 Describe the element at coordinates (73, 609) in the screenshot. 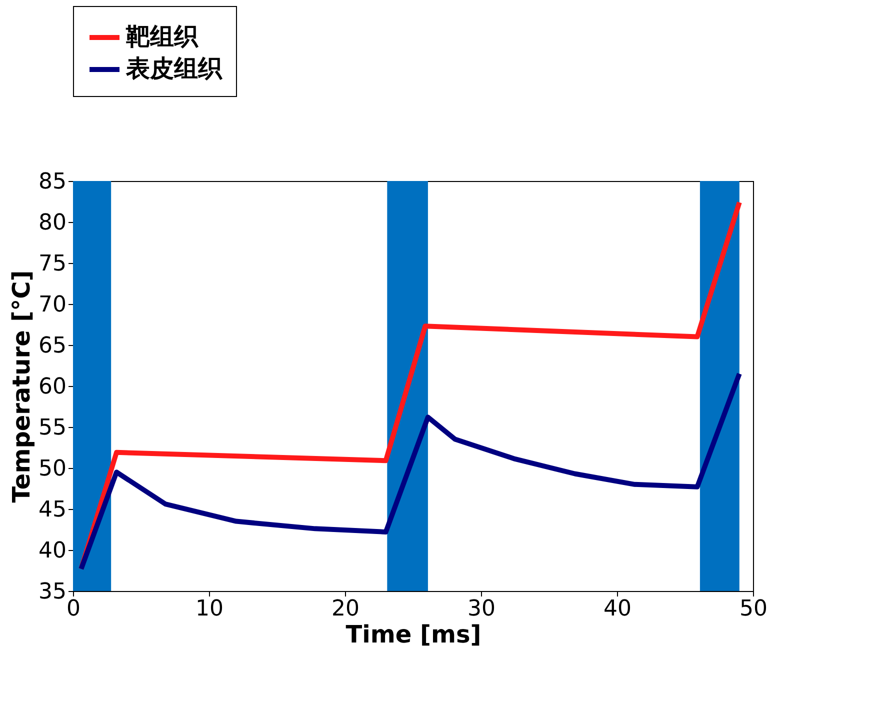

I see `x-tick-label: 0` at that location.